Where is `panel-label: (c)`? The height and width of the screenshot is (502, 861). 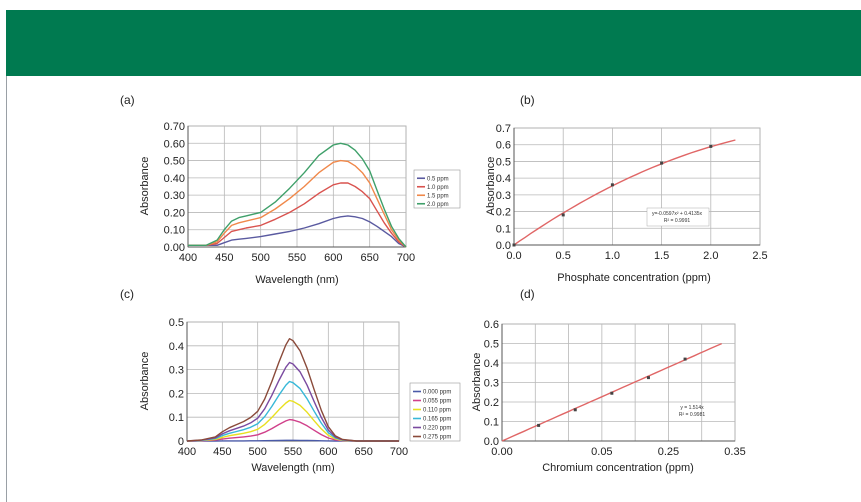 panel-label: (c) is located at coordinates (127, 294).